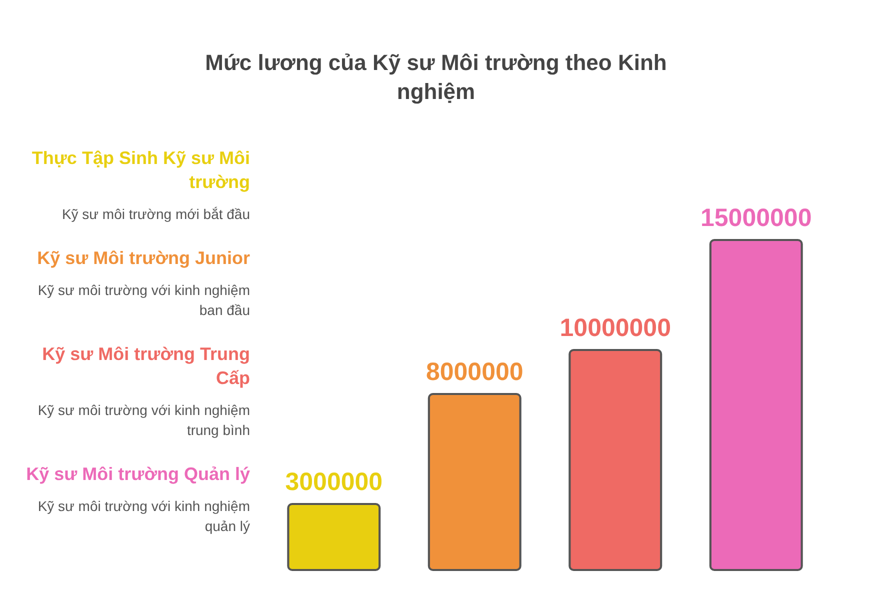 The height and width of the screenshot is (606, 872). I want to click on text: Kỹ sư môi trường mới bắt đầu, so click(155, 214).